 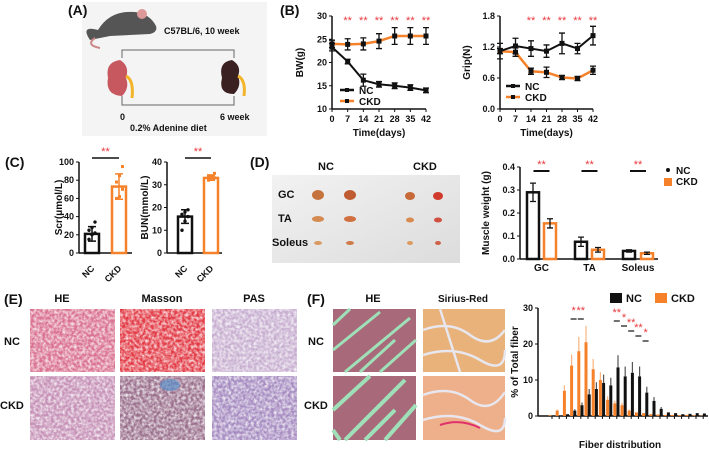 What do you see at coordinates (464, 408) in the screenshot?
I see `muscle-sirius-ckd-image` at bounding box center [464, 408].